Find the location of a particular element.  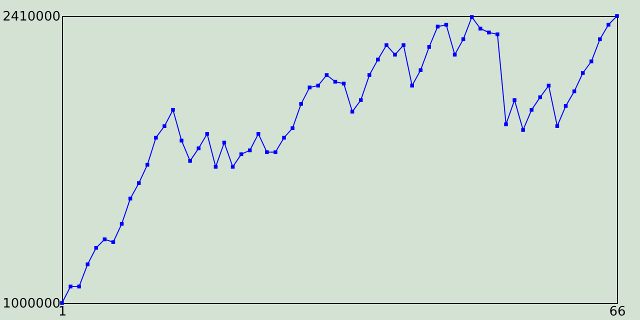

y-tick-label: 1000000 is located at coordinates (31, 304).